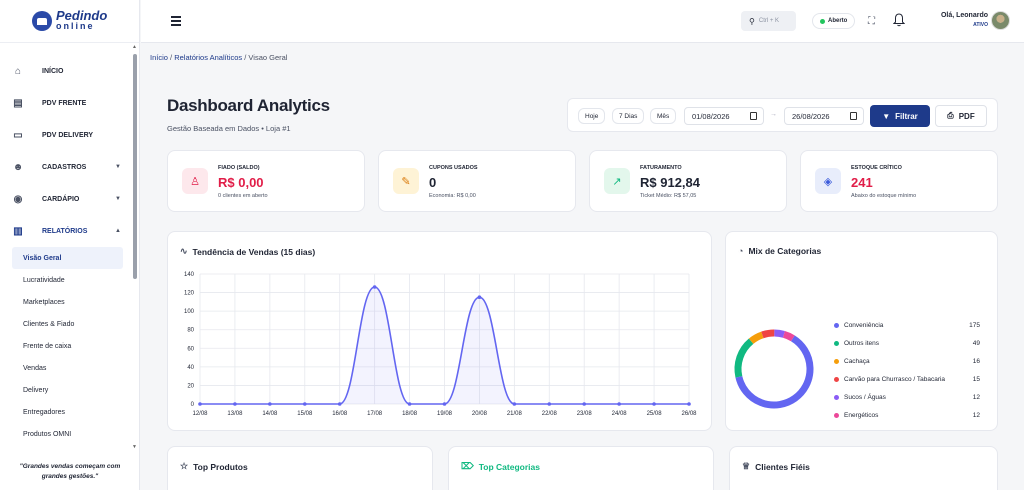  What do you see at coordinates (711, 116) in the screenshot?
I see `date-from-value: 01/08/2026` at bounding box center [711, 116].